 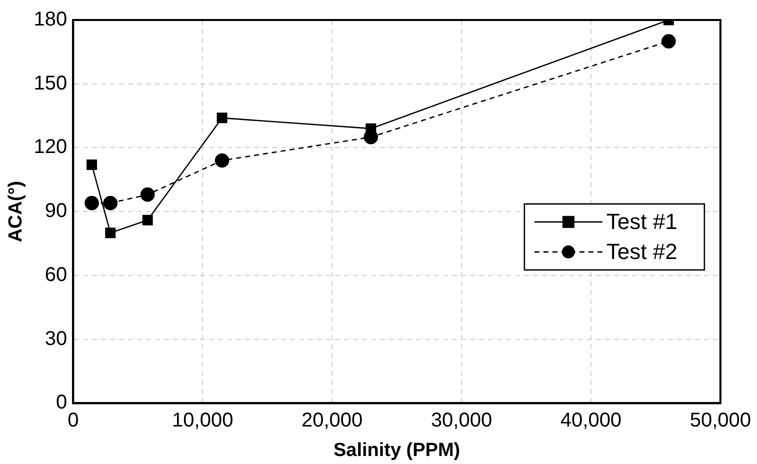 I want to click on y-tick-label: 90, so click(x=56, y=211).